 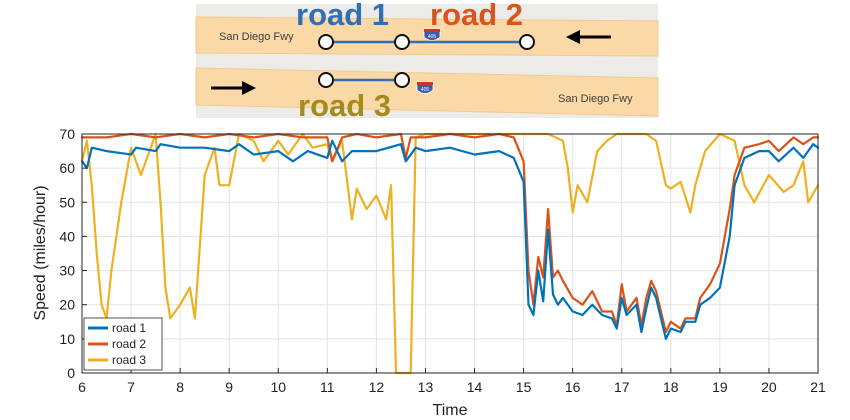 What do you see at coordinates (82, 387) in the screenshot?
I see `x-tick-label: 6` at bounding box center [82, 387].